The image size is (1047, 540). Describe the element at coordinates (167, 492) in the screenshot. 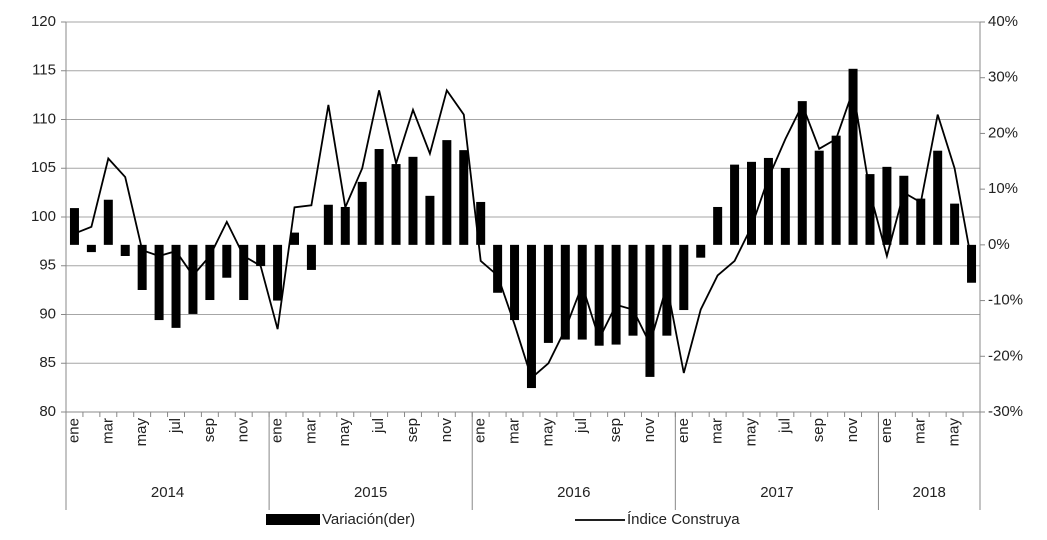

I see `group-label: 2014` at that location.